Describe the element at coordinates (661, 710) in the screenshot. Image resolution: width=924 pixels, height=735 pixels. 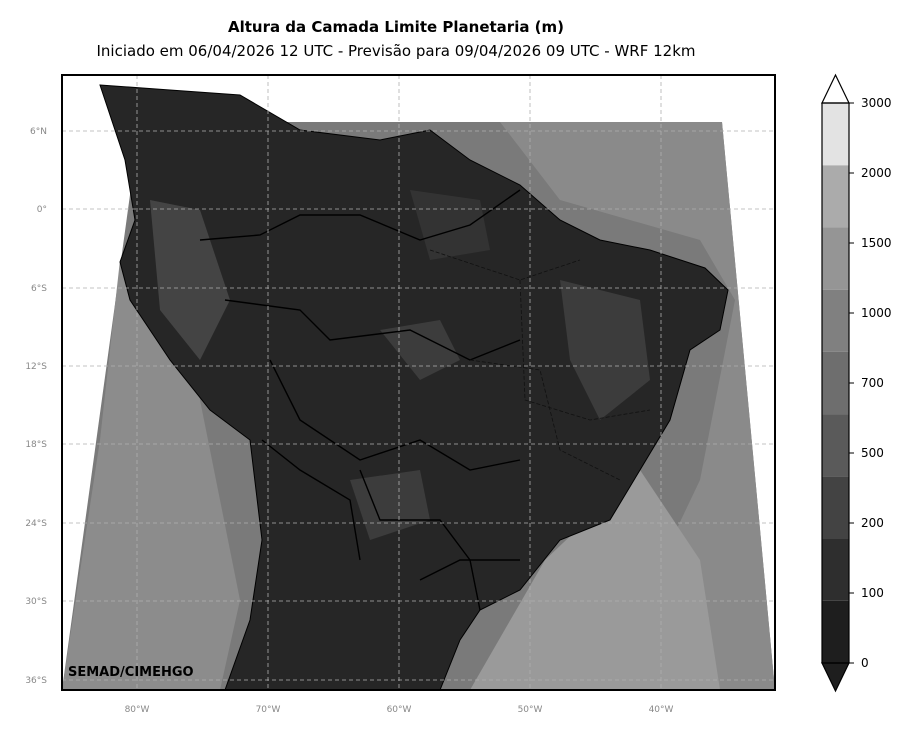
I see `lon-tick-label: 40°W` at that location.